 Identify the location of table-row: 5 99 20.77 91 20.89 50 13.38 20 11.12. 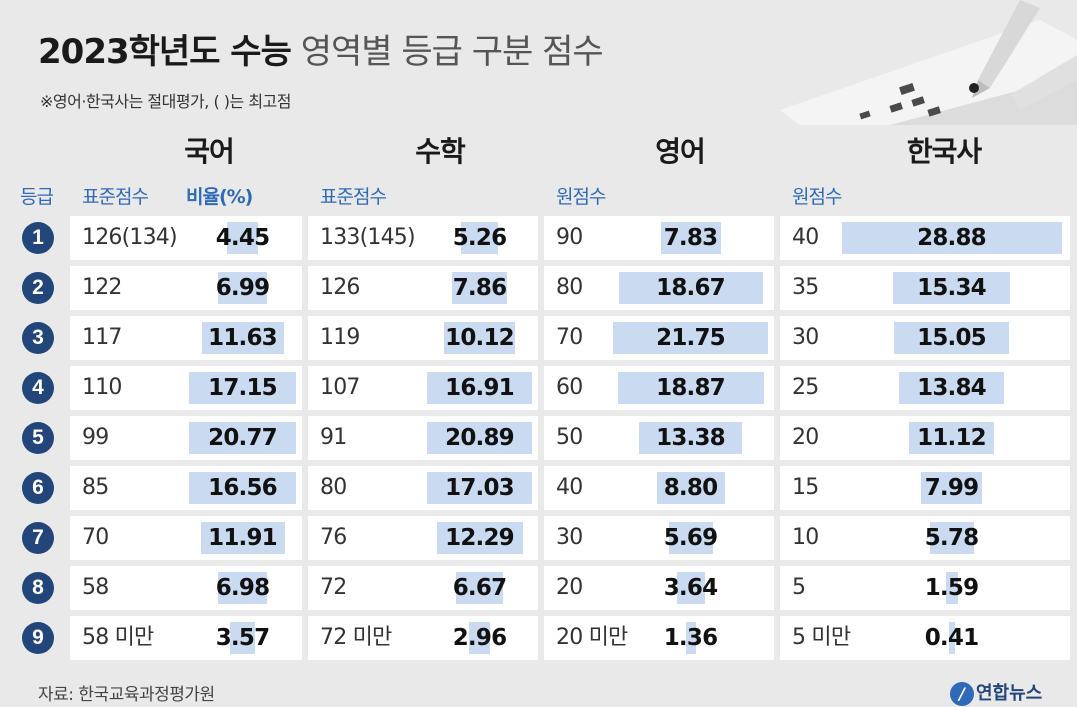
(543, 438).